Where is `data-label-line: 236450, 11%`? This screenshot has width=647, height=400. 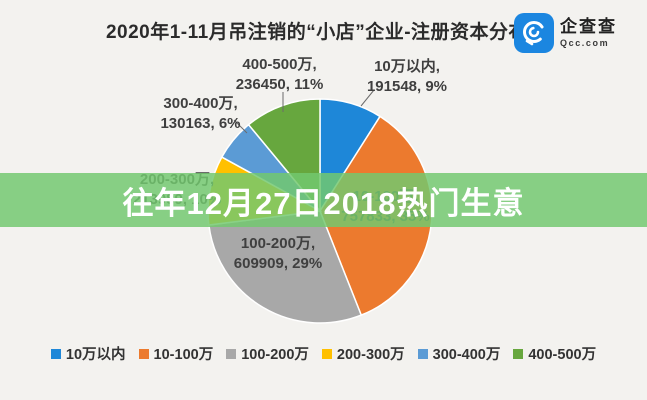
data-label-line: 236450, 11% is located at coordinates (279, 84).